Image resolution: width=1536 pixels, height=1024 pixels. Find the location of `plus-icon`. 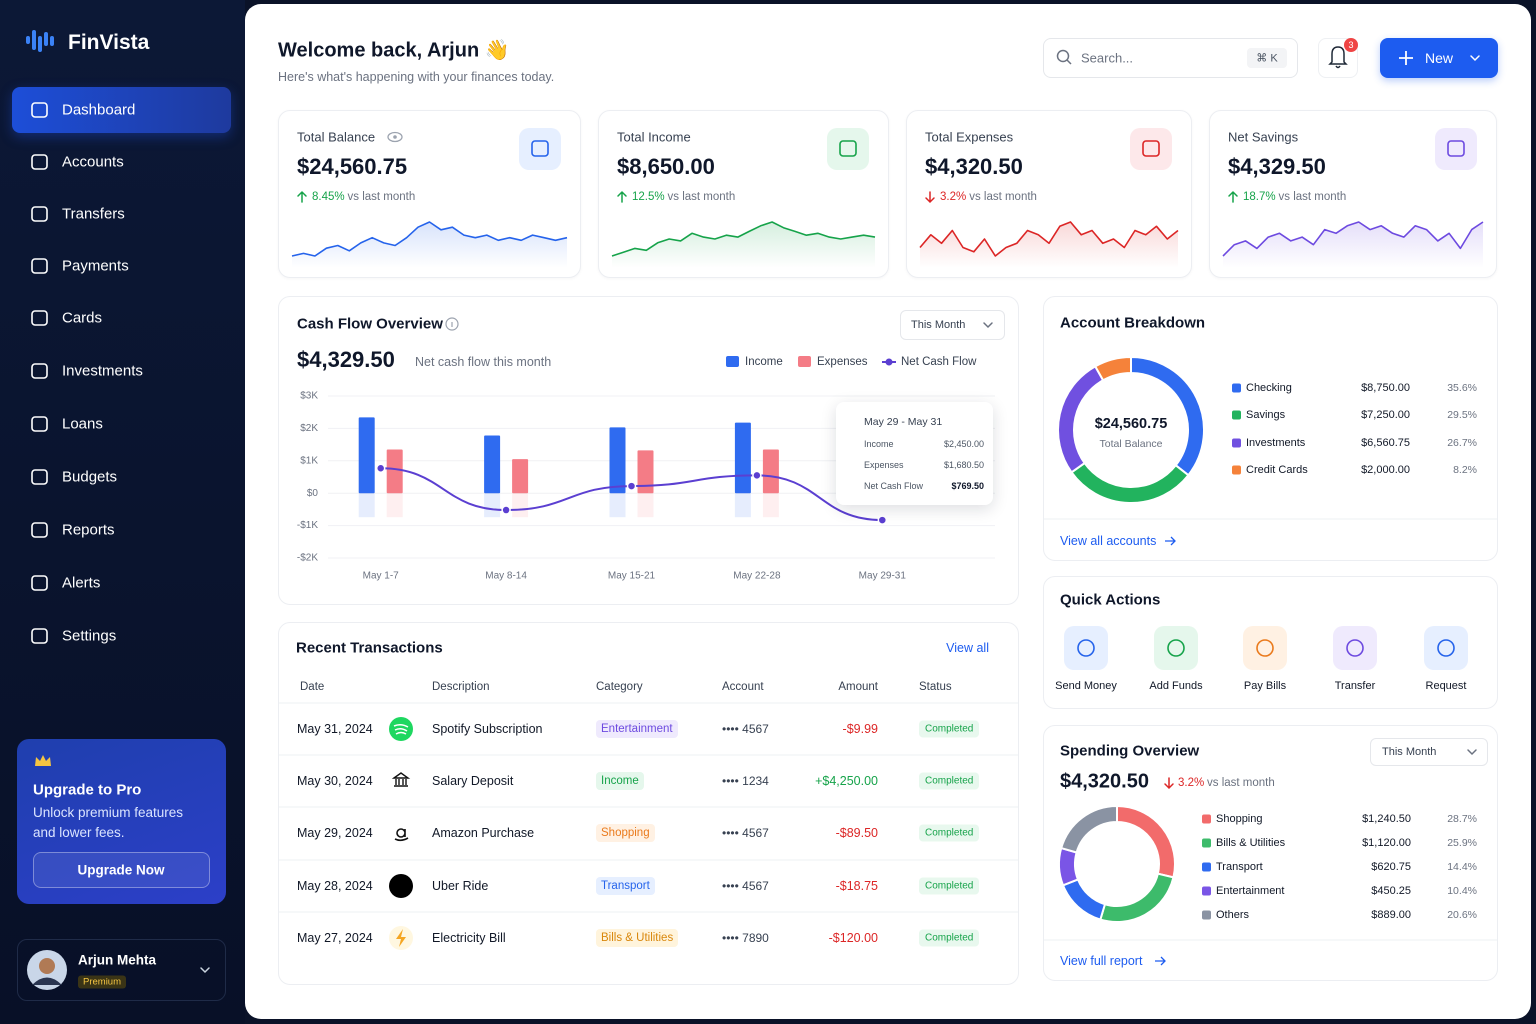

plus-icon is located at coordinates (1406, 58).